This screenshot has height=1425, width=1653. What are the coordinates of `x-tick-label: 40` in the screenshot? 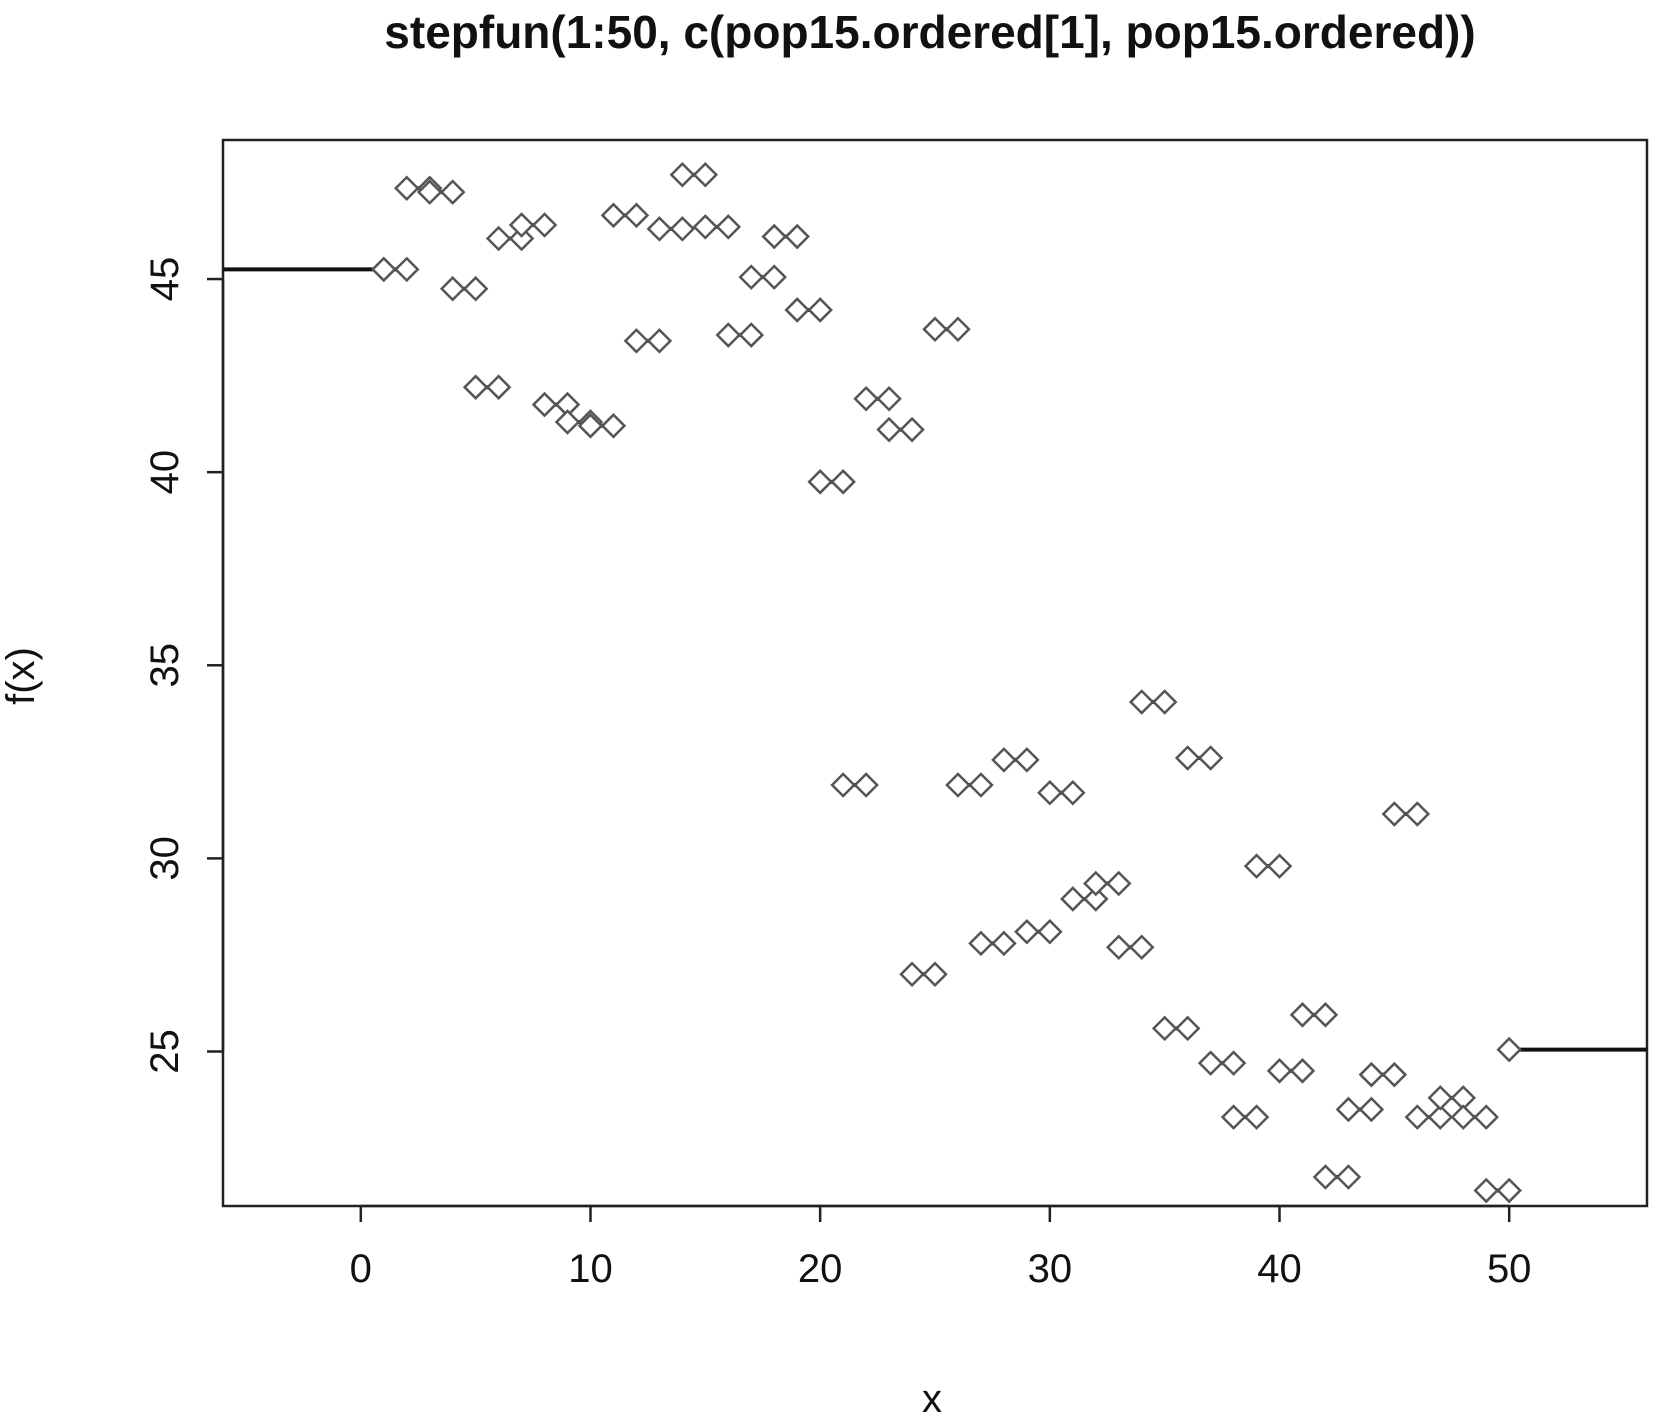 It's located at (1279, 1269).